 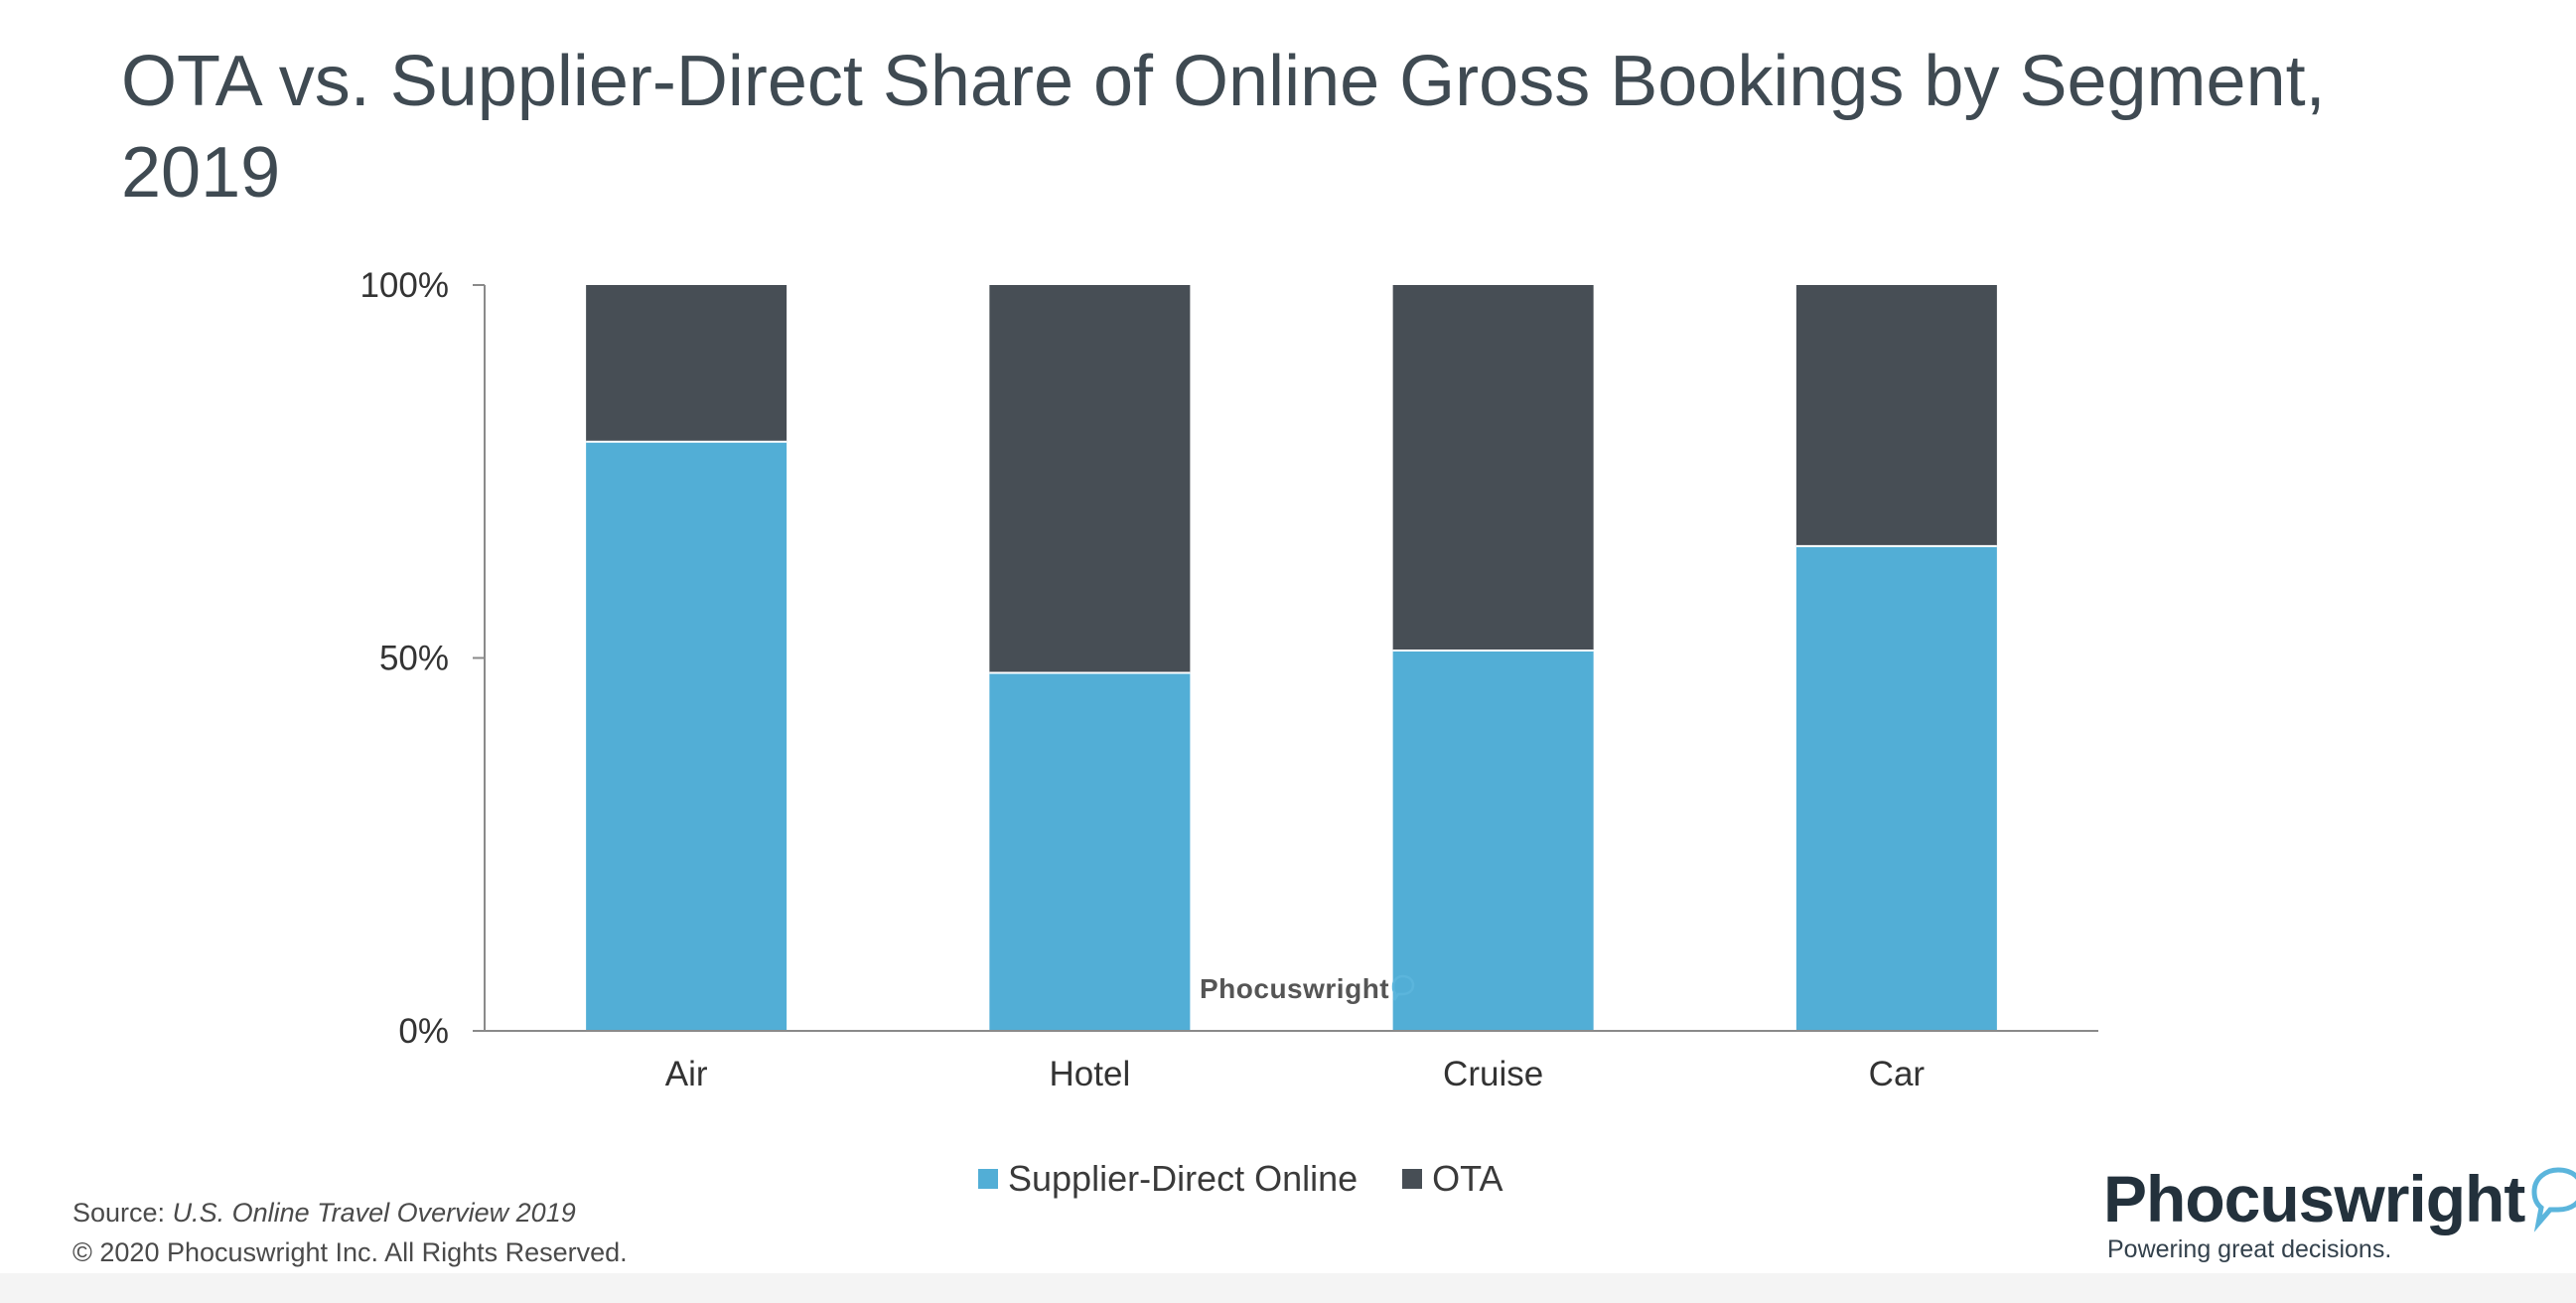 What do you see at coordinates (1184, 1178) in the screenshot?
I see `legend-label-supplier-direct: Supplier-Direct Online` at bounding box center [1184, 1178].